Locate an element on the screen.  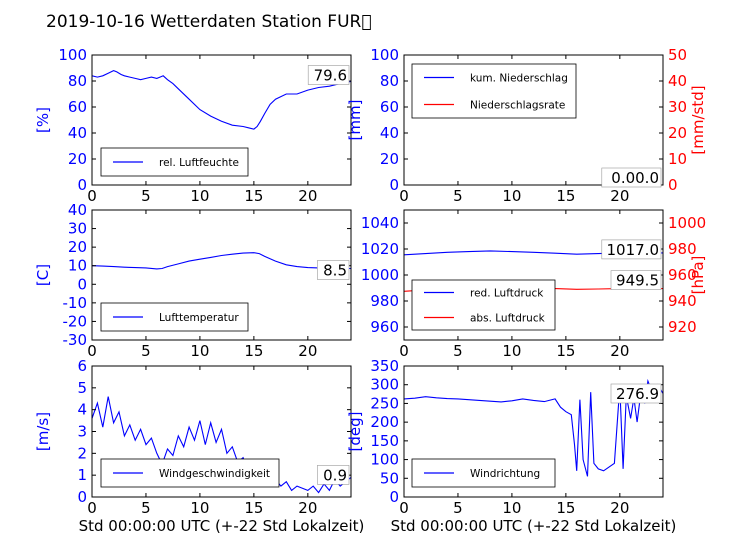
value-annotation: 276.9 is located at coordinates (637, 394).